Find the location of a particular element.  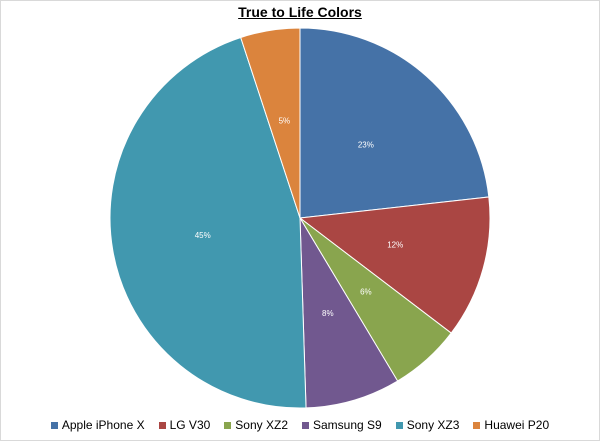

pie-slice-samsung-s9 is located at coordinates (349, 312).